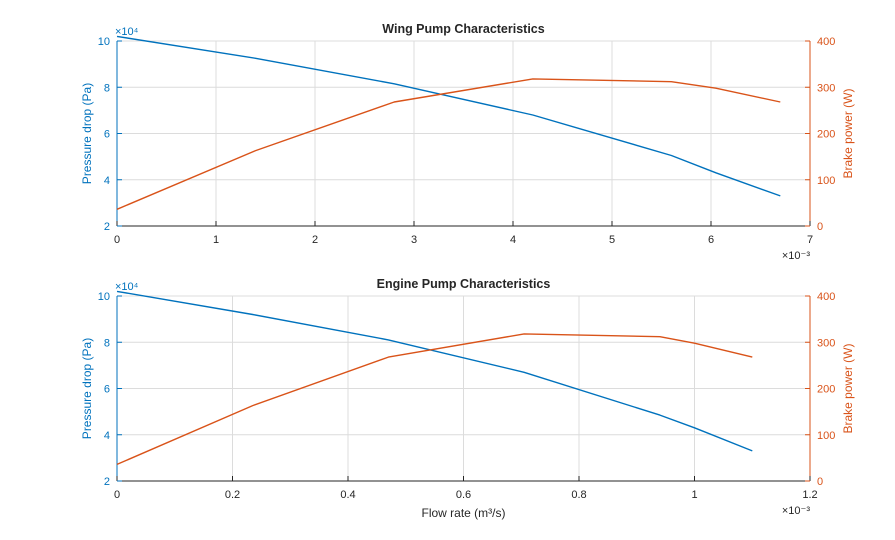 The width and height of the screenshot is (895, 540). What do you see at coordinates (232, 495) in the screenshot?
I see `x-tick-label: 0.2` at bounding box center [232, 495].